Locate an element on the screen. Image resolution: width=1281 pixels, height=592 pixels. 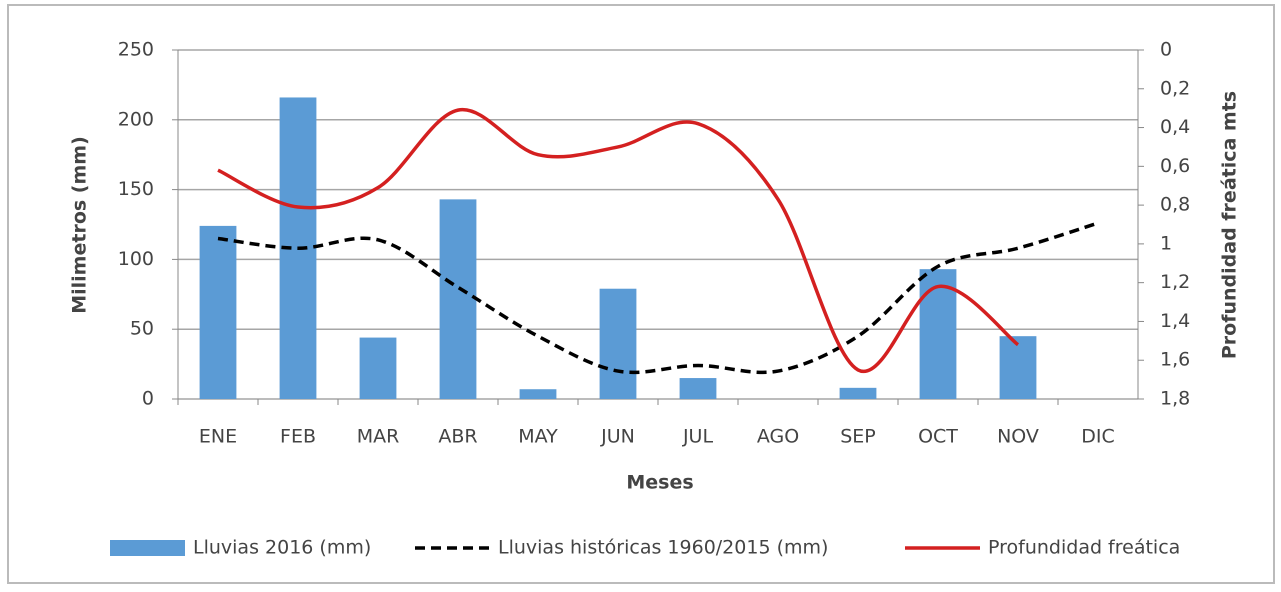
y-tick-label: 250 is located at coordinates (136, 50).